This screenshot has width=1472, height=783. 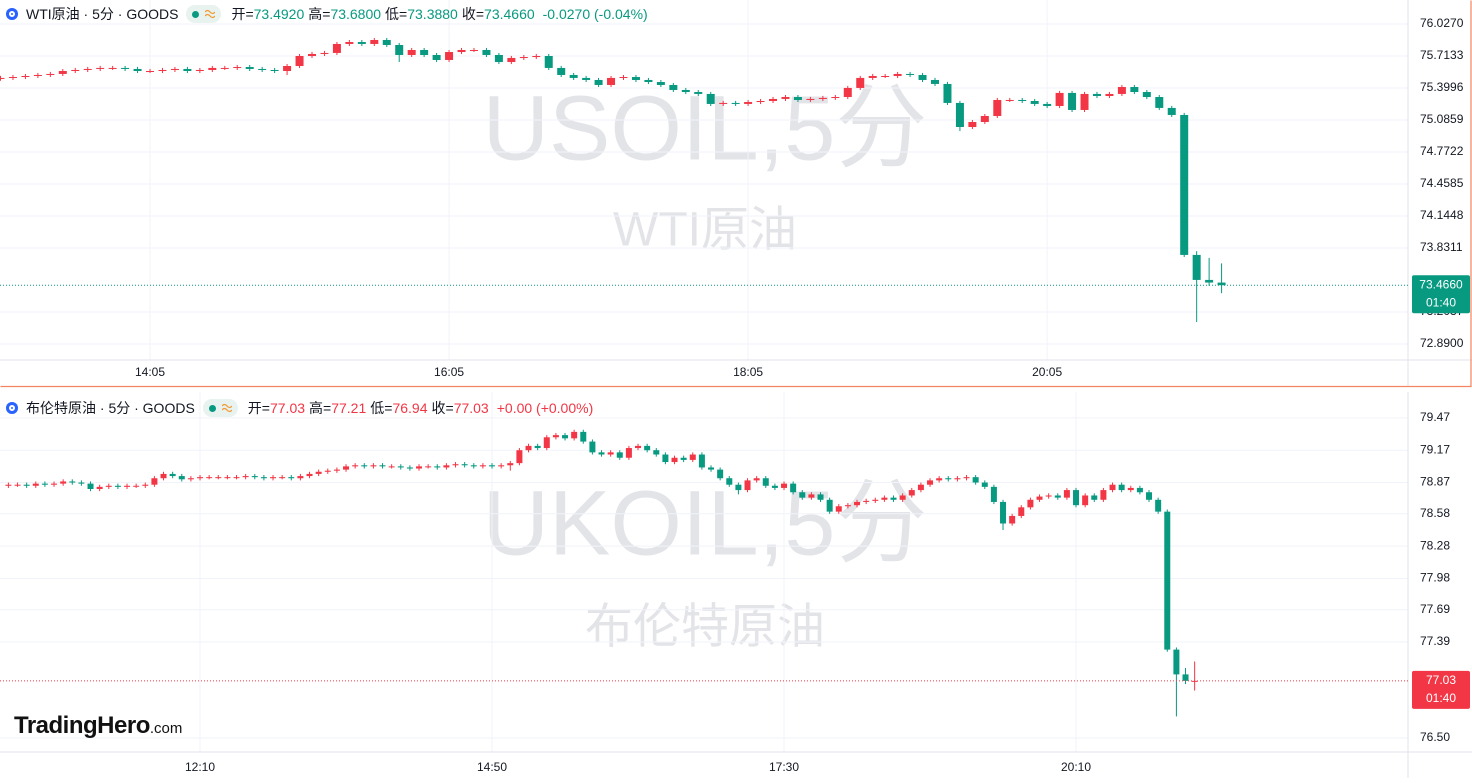 What do you see at coordinates (492, 767) in the screenshot?
I see `x-tick-label: 14:50` at bounding box center [492, 767].